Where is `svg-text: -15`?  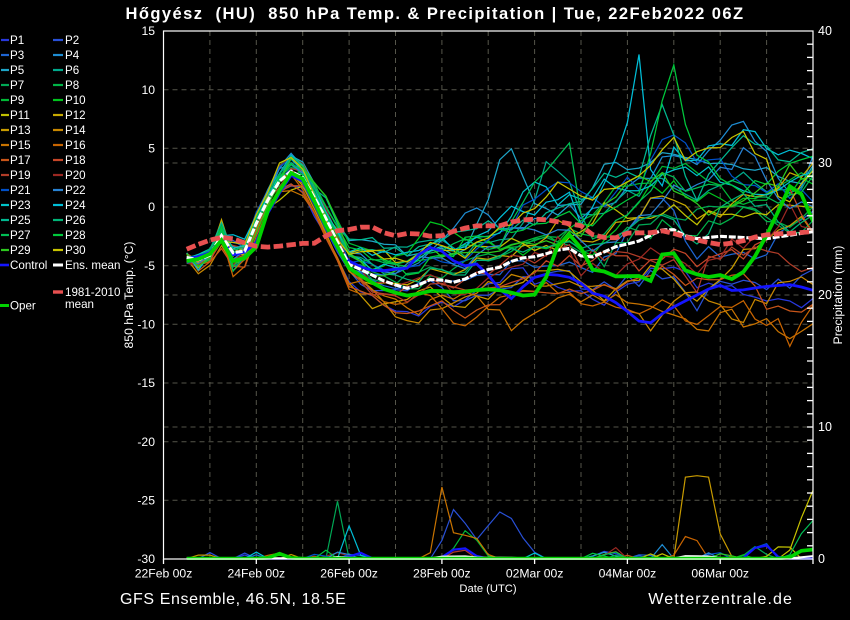
svg-text: -15 is located at coordinates (146, 383).